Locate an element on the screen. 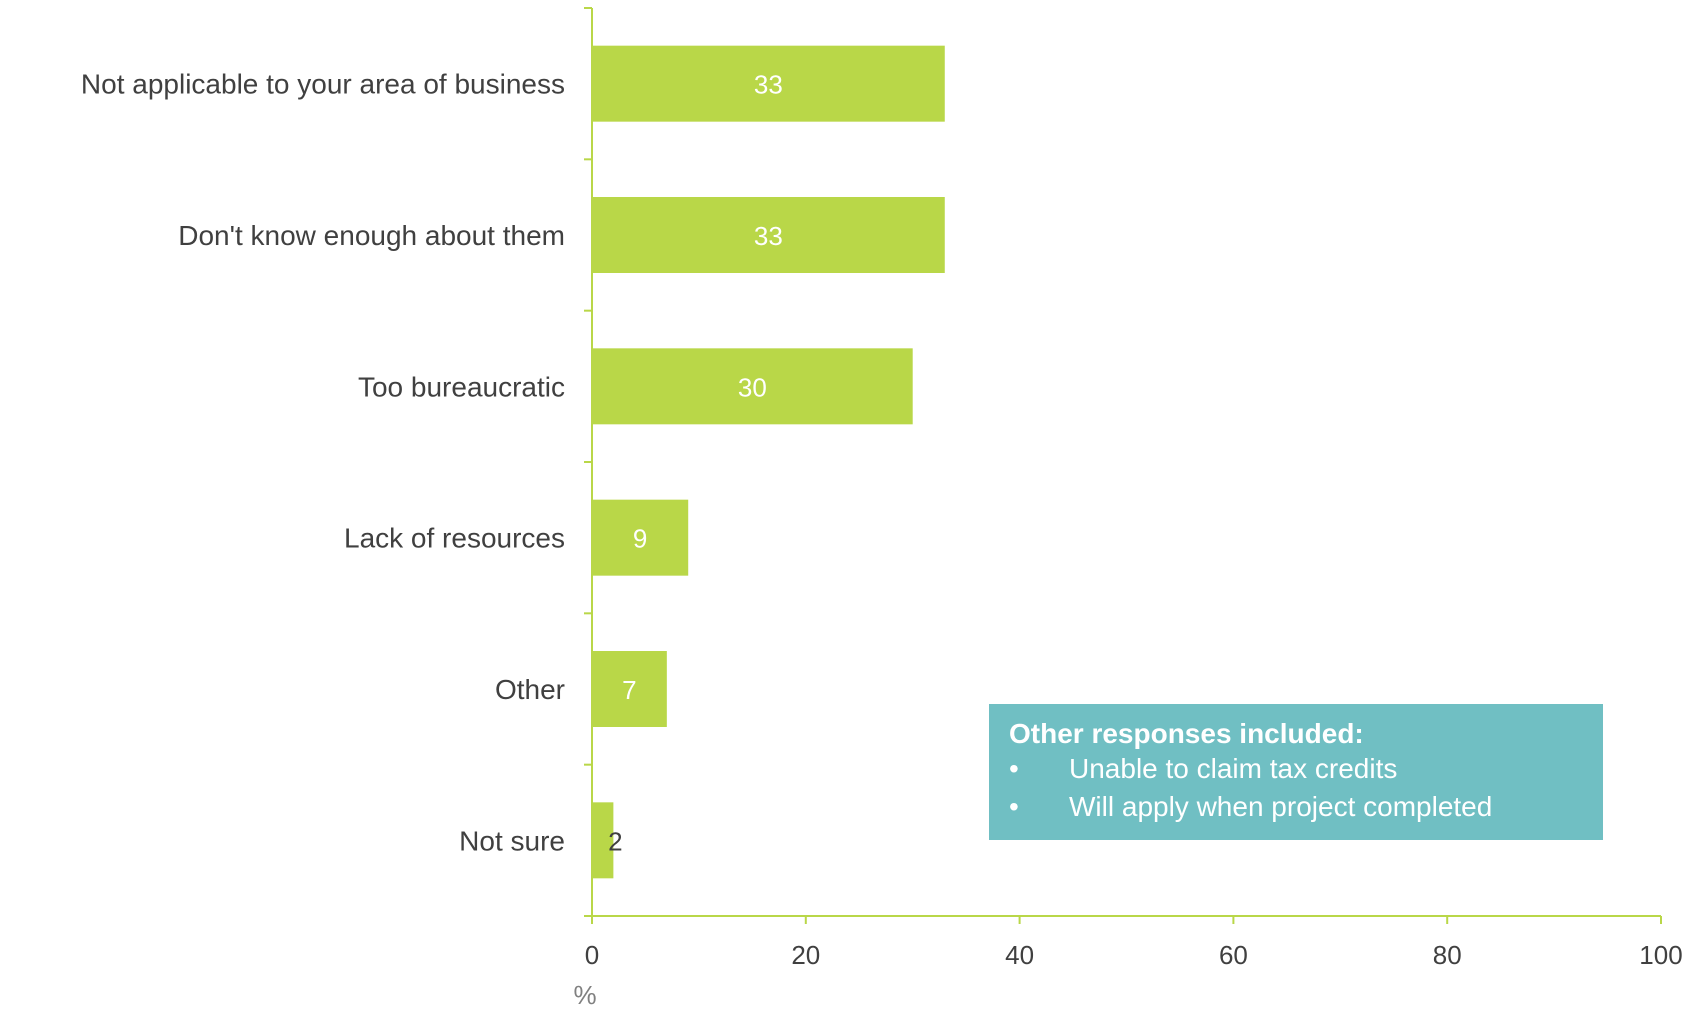 The width and height of the screenshot is (1699, 1011). x-tick-label: 100 is located at coordinates (1660, 955).